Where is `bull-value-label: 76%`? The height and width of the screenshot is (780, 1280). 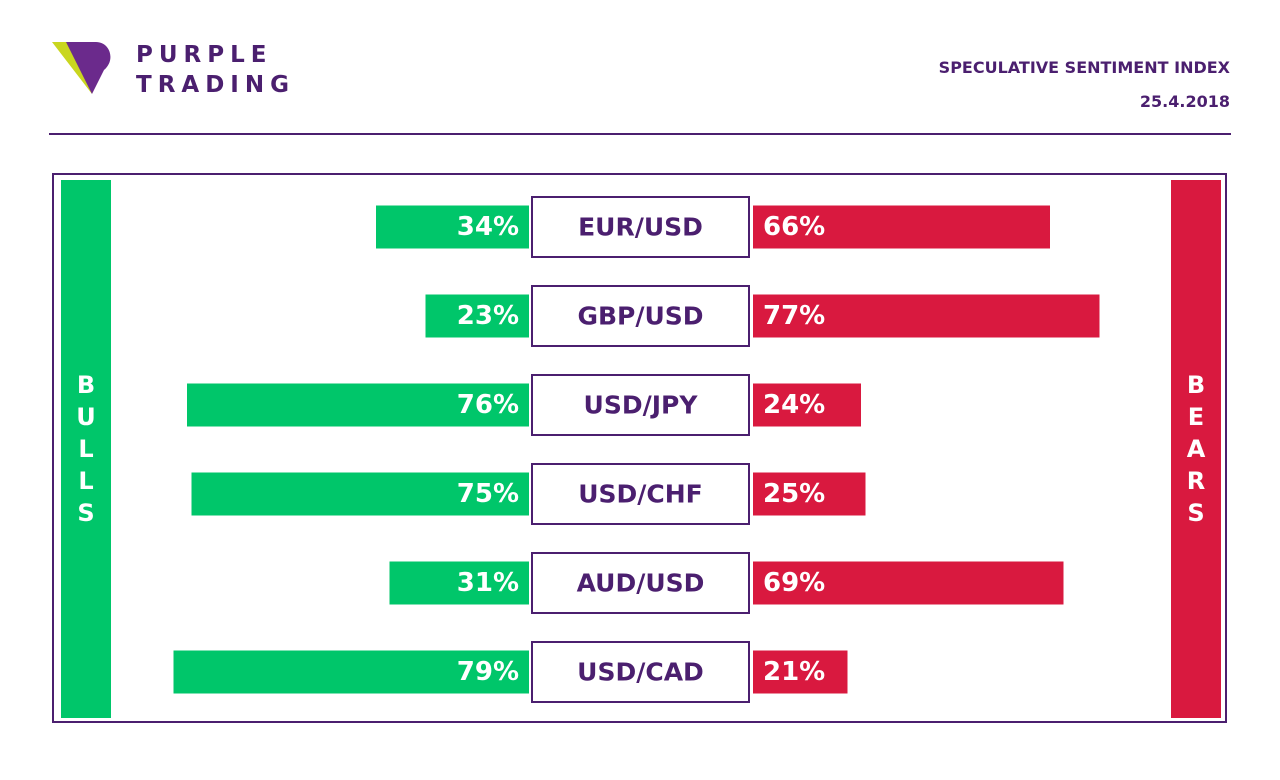 bull-value-label: 76% is located at coordinates (488, 405).